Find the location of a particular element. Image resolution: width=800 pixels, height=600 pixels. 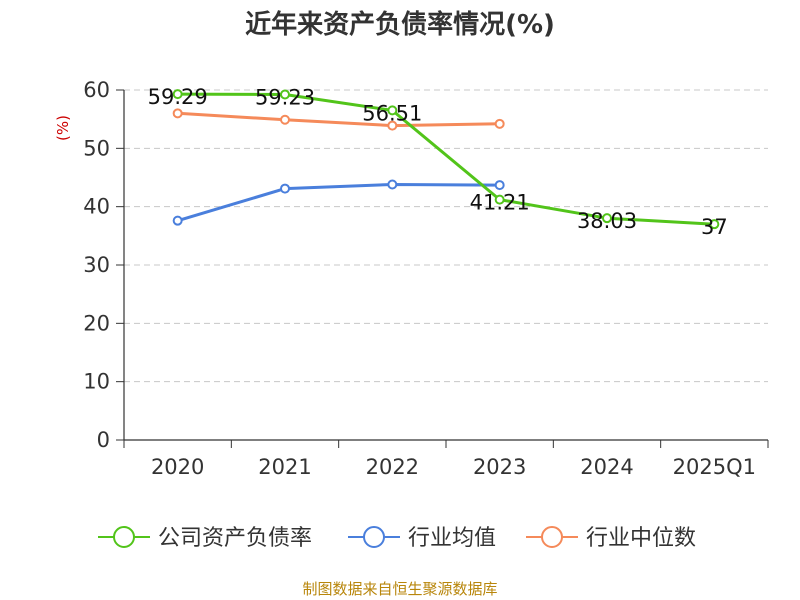

legend: 公司资产负债率 行业均值 行业中位数 is located at coordinates (397, 538).